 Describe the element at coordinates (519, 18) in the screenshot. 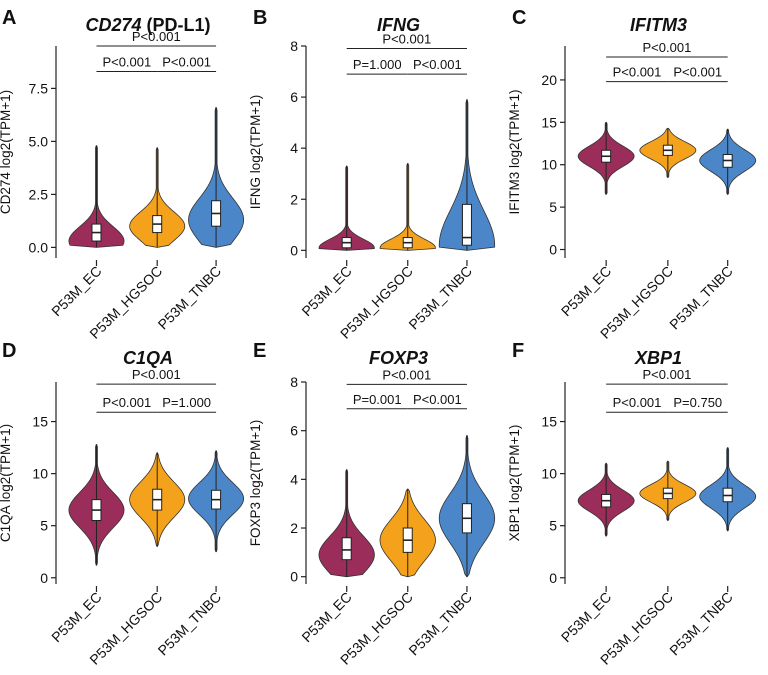

I see `panel-label: C` at that location.